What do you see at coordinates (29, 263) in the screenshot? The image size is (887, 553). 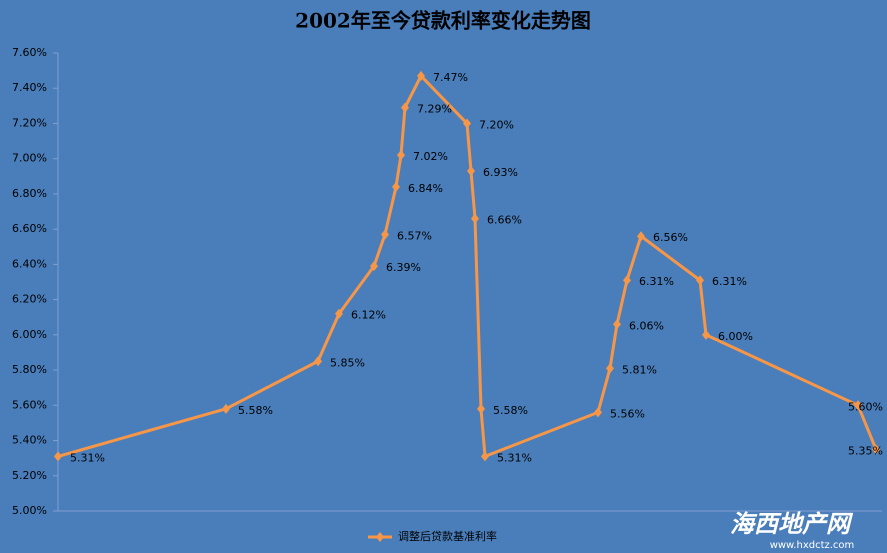 I see `y-tick-label: 6.40%` at bounding box center [29, 263].